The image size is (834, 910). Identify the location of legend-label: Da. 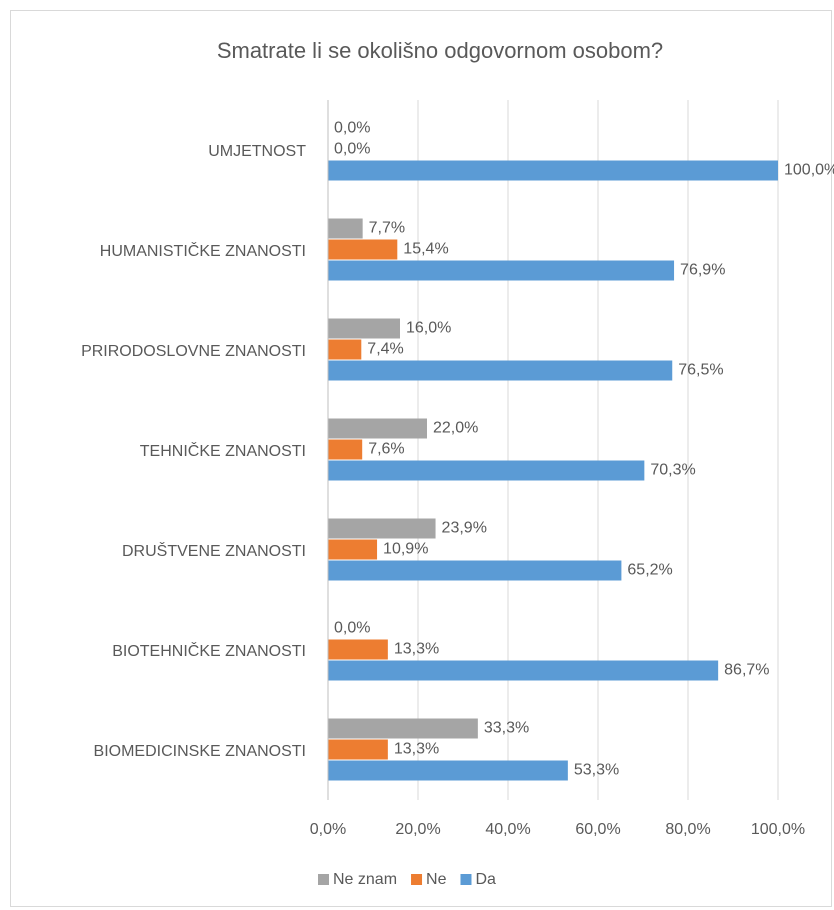
(485, 879).